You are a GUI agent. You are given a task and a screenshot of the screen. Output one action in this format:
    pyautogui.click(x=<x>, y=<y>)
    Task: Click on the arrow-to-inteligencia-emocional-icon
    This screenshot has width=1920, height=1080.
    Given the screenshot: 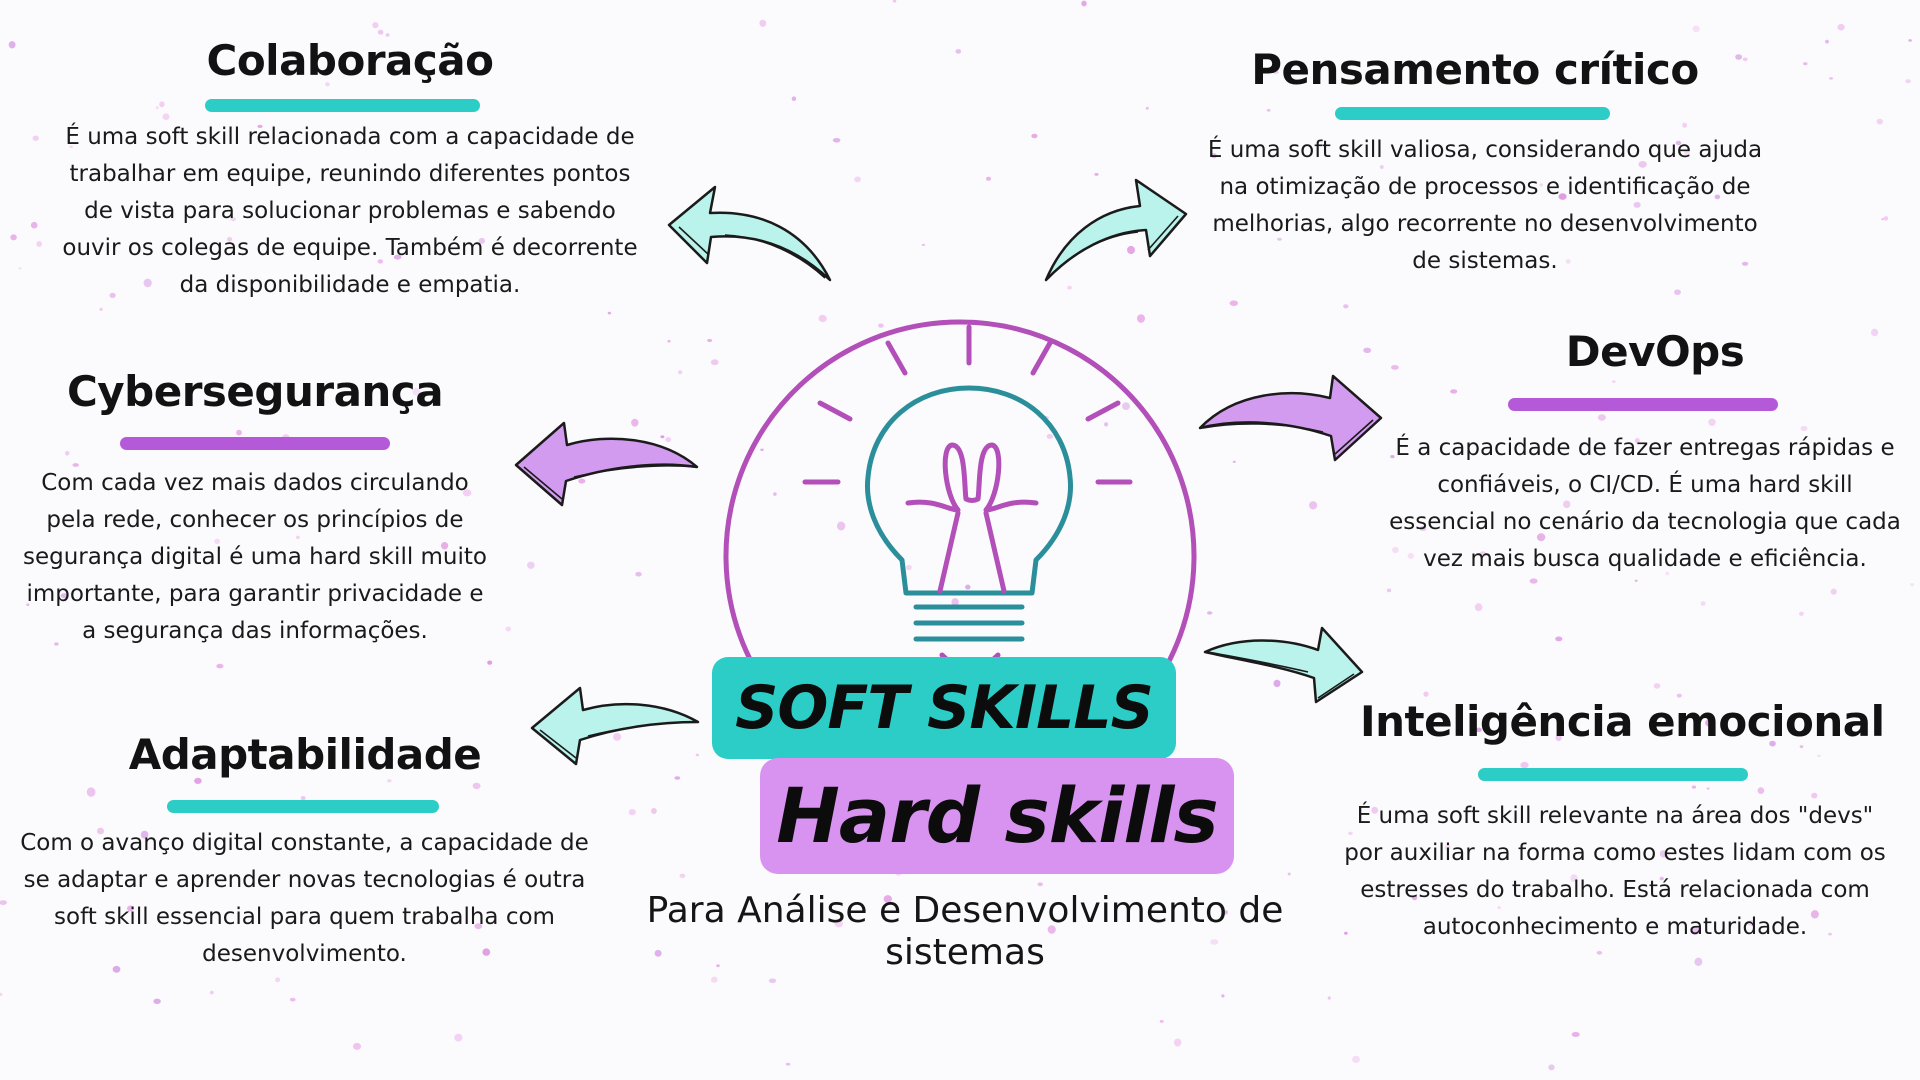 What is the action you would take?
    pyautogui.click(x=1283, y=665)
    